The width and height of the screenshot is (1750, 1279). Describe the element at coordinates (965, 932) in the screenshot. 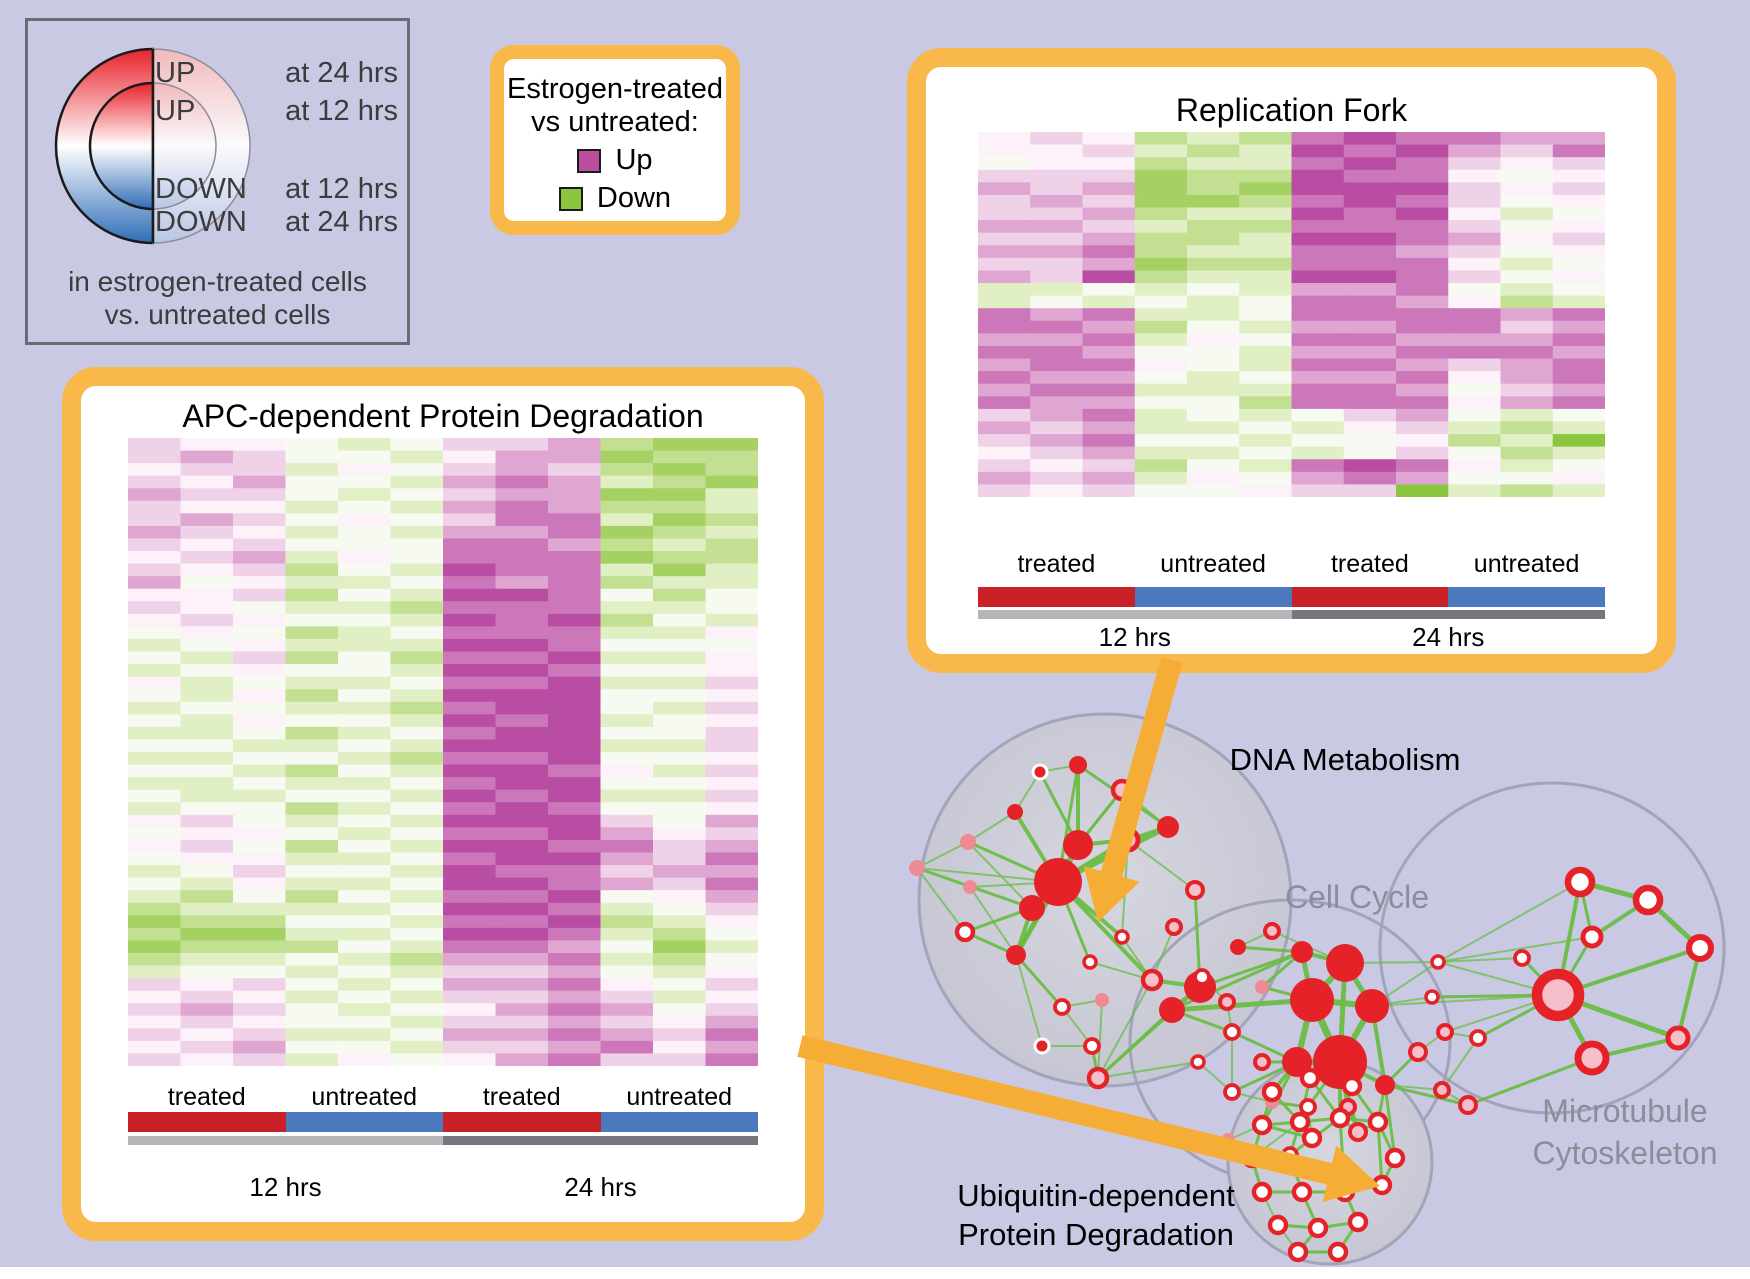

I see `network-node-d14` at that location.